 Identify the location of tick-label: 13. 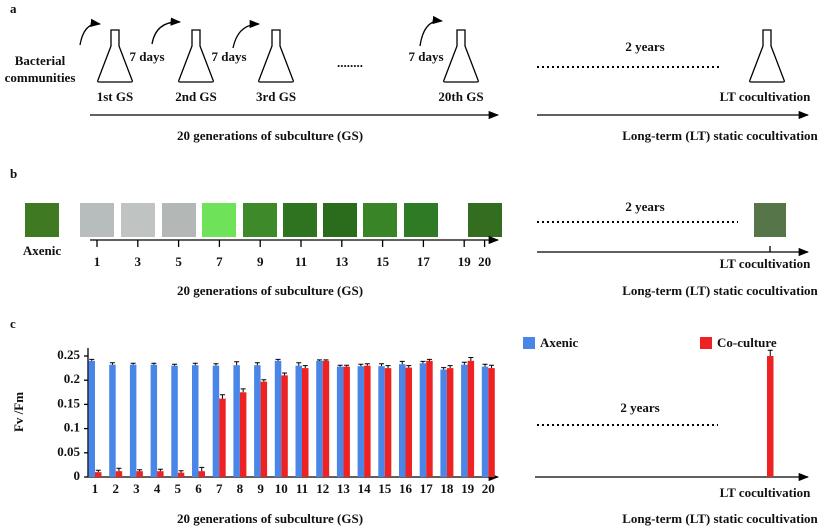
(342, 261).